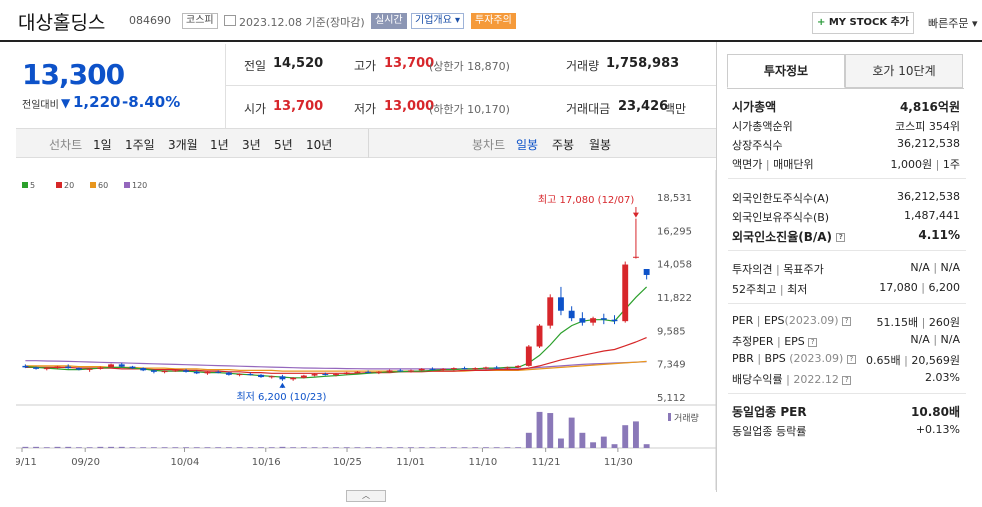 Image resolution: width=982 pixels, height=507 pixels. I want to click on quick-order-button: 빠른주문 ▾, so click(953, 23).